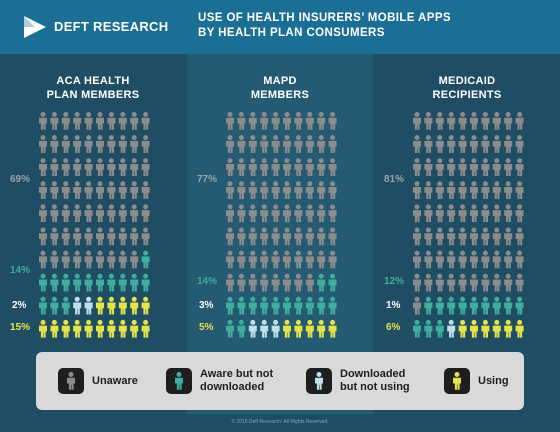  I want to click on legend-person-downloaded, so click(319, 381).